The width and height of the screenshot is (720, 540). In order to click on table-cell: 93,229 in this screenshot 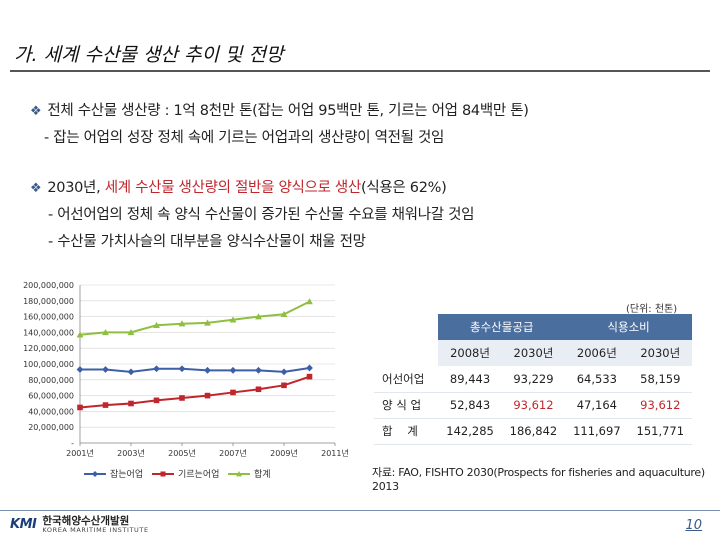, I will do `click(533, 379)`.